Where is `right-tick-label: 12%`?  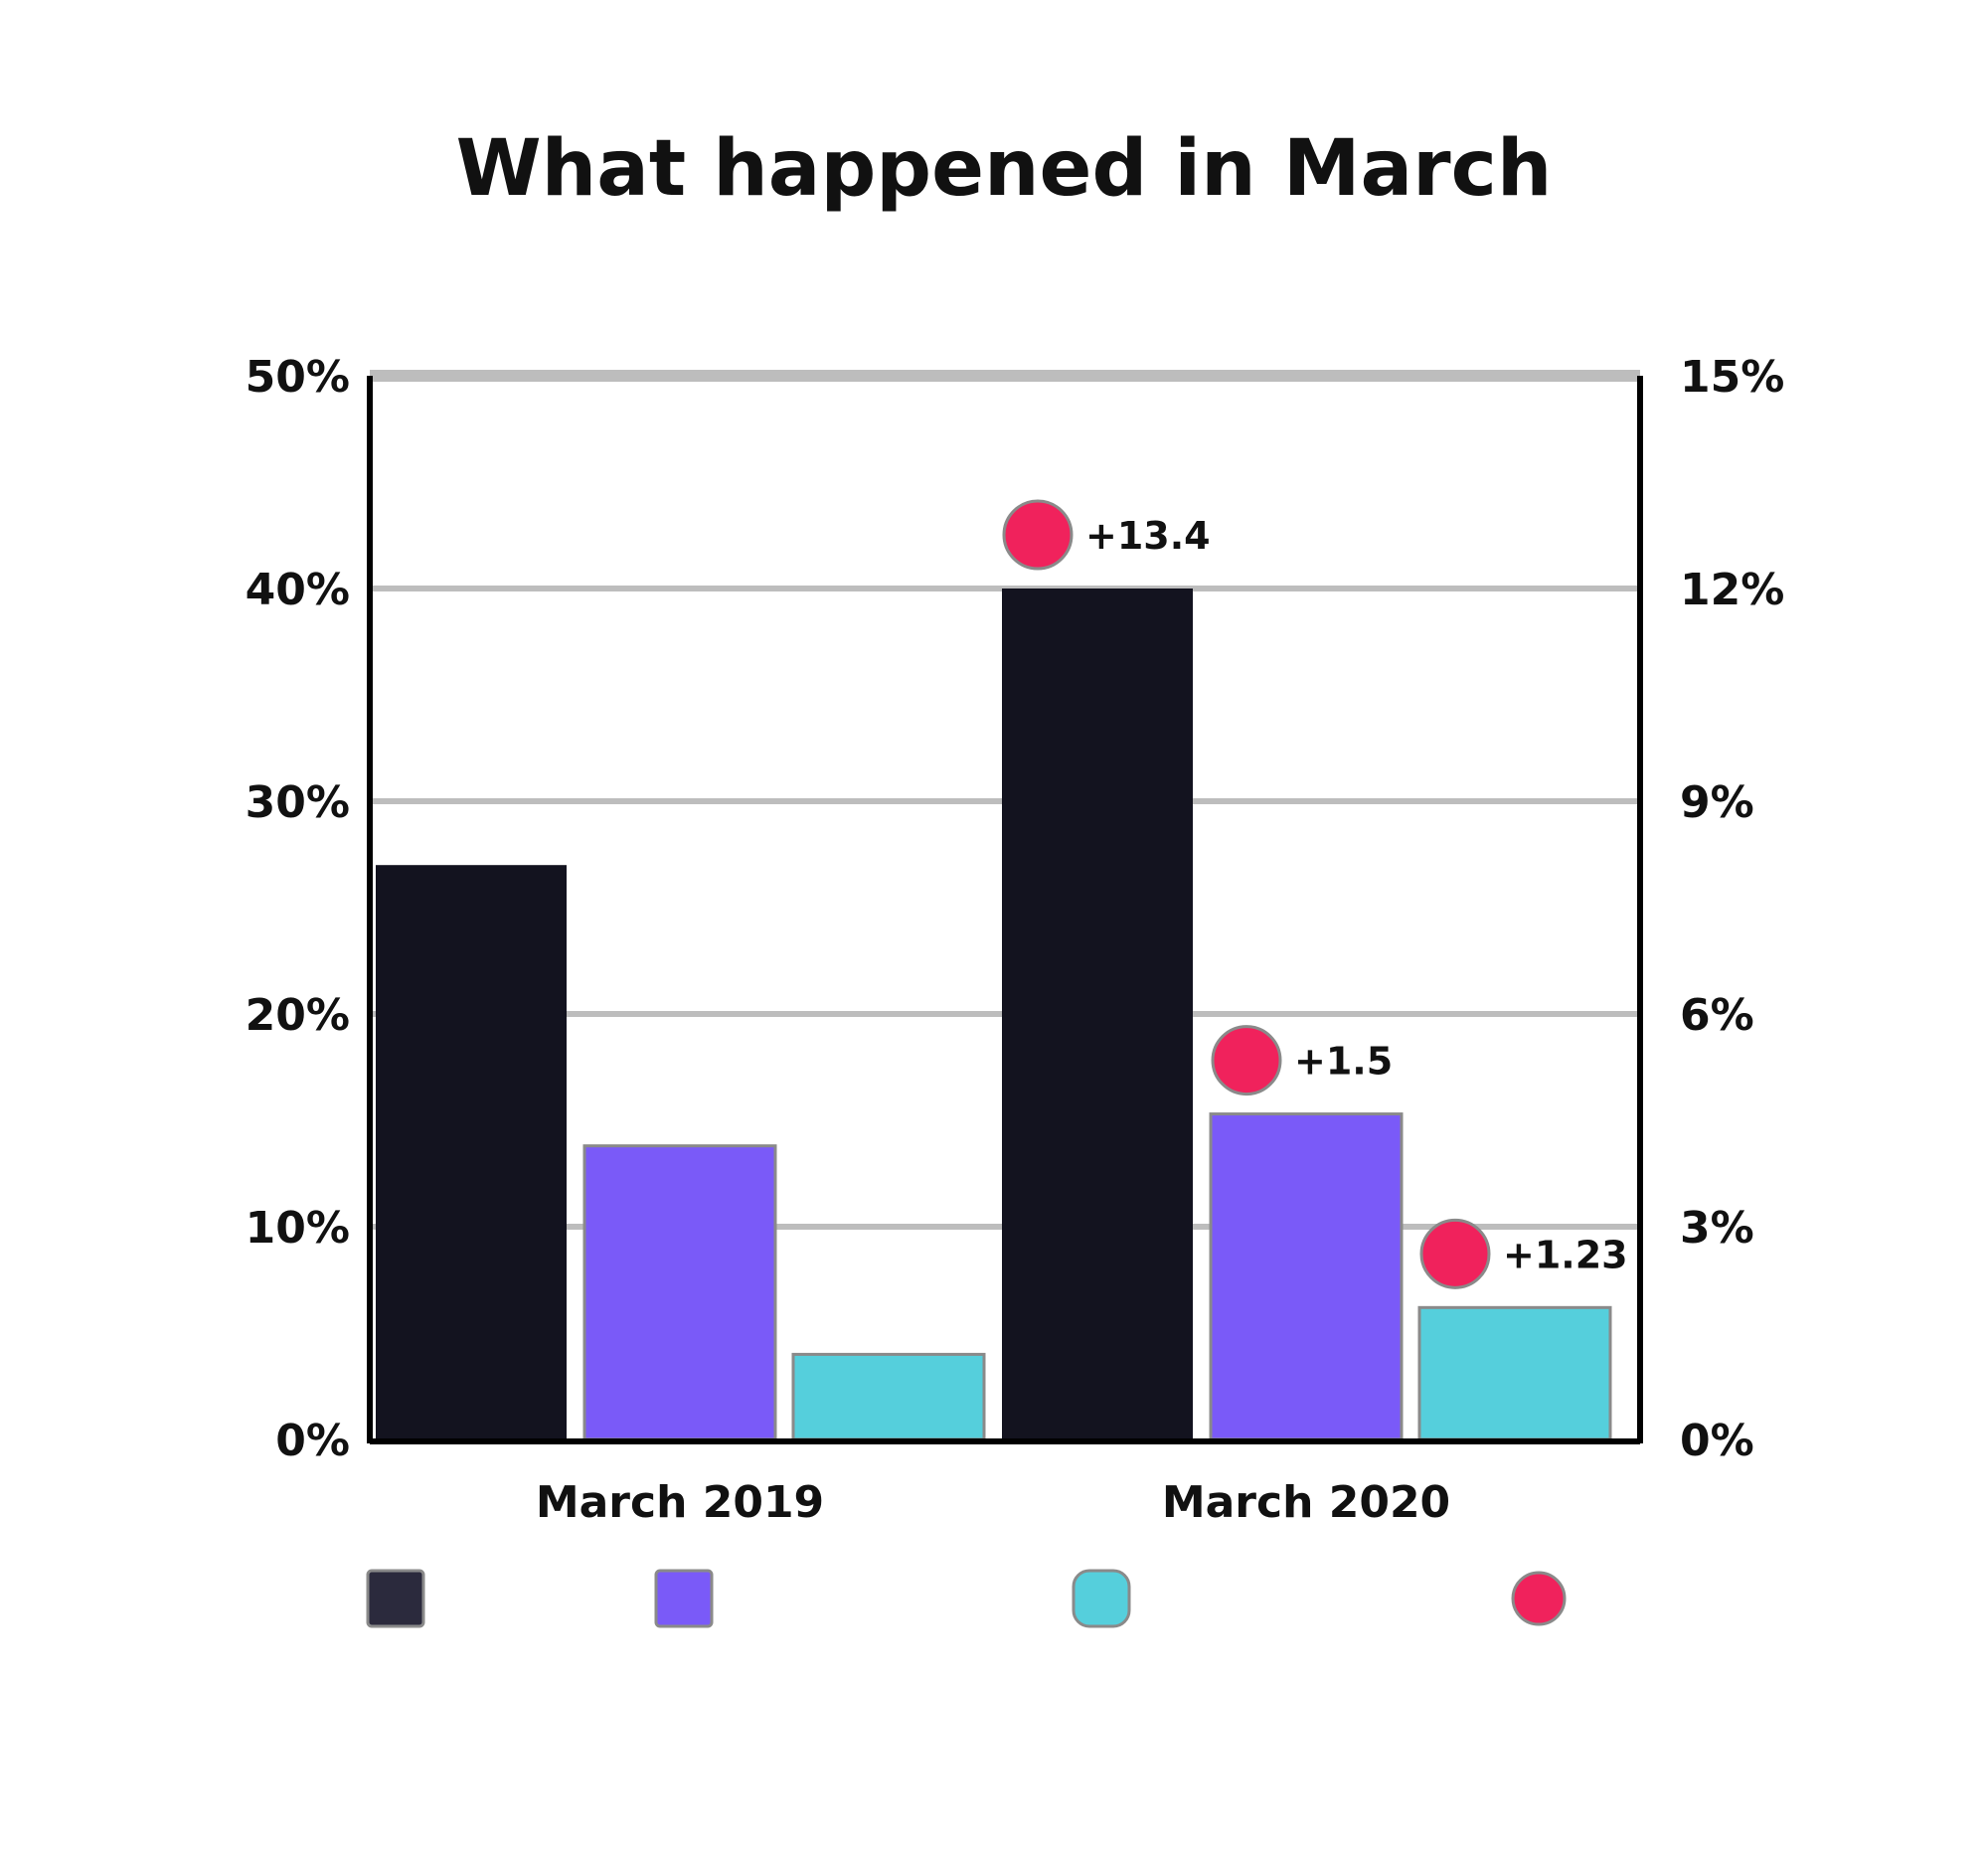
right-tick-label: 12% is located at coordinates (1732, 590).